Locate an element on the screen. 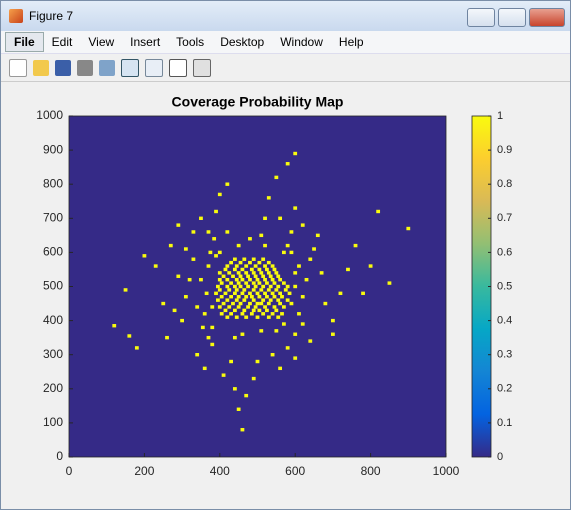 This screenshot has height=510, width=571. legend-icon is located at coordinates (154, 67).